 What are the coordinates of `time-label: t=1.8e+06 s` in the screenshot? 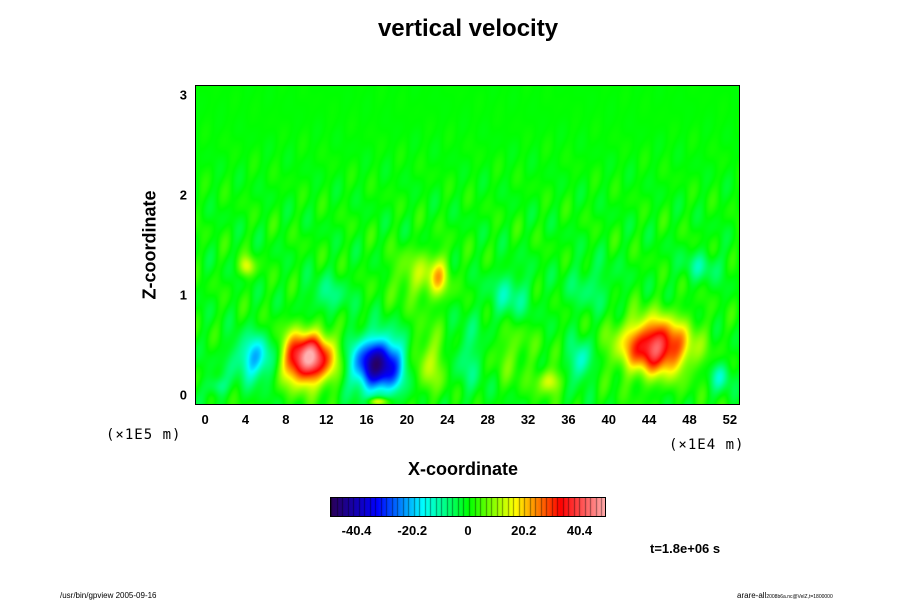 It's located at (685, 548).